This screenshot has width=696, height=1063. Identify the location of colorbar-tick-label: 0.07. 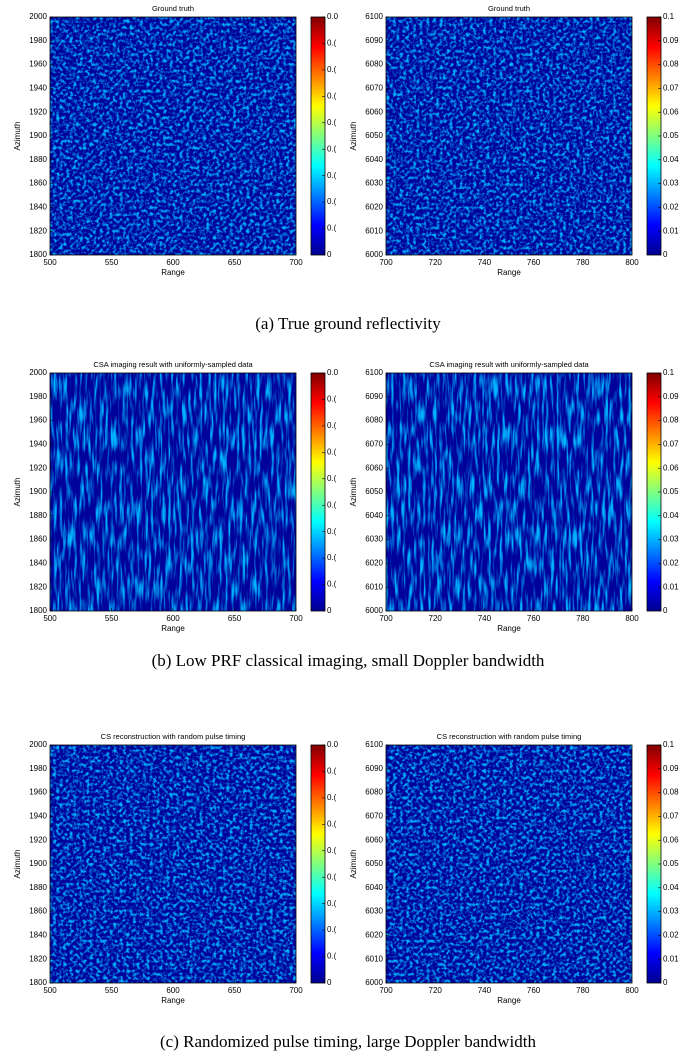
(671, 88).